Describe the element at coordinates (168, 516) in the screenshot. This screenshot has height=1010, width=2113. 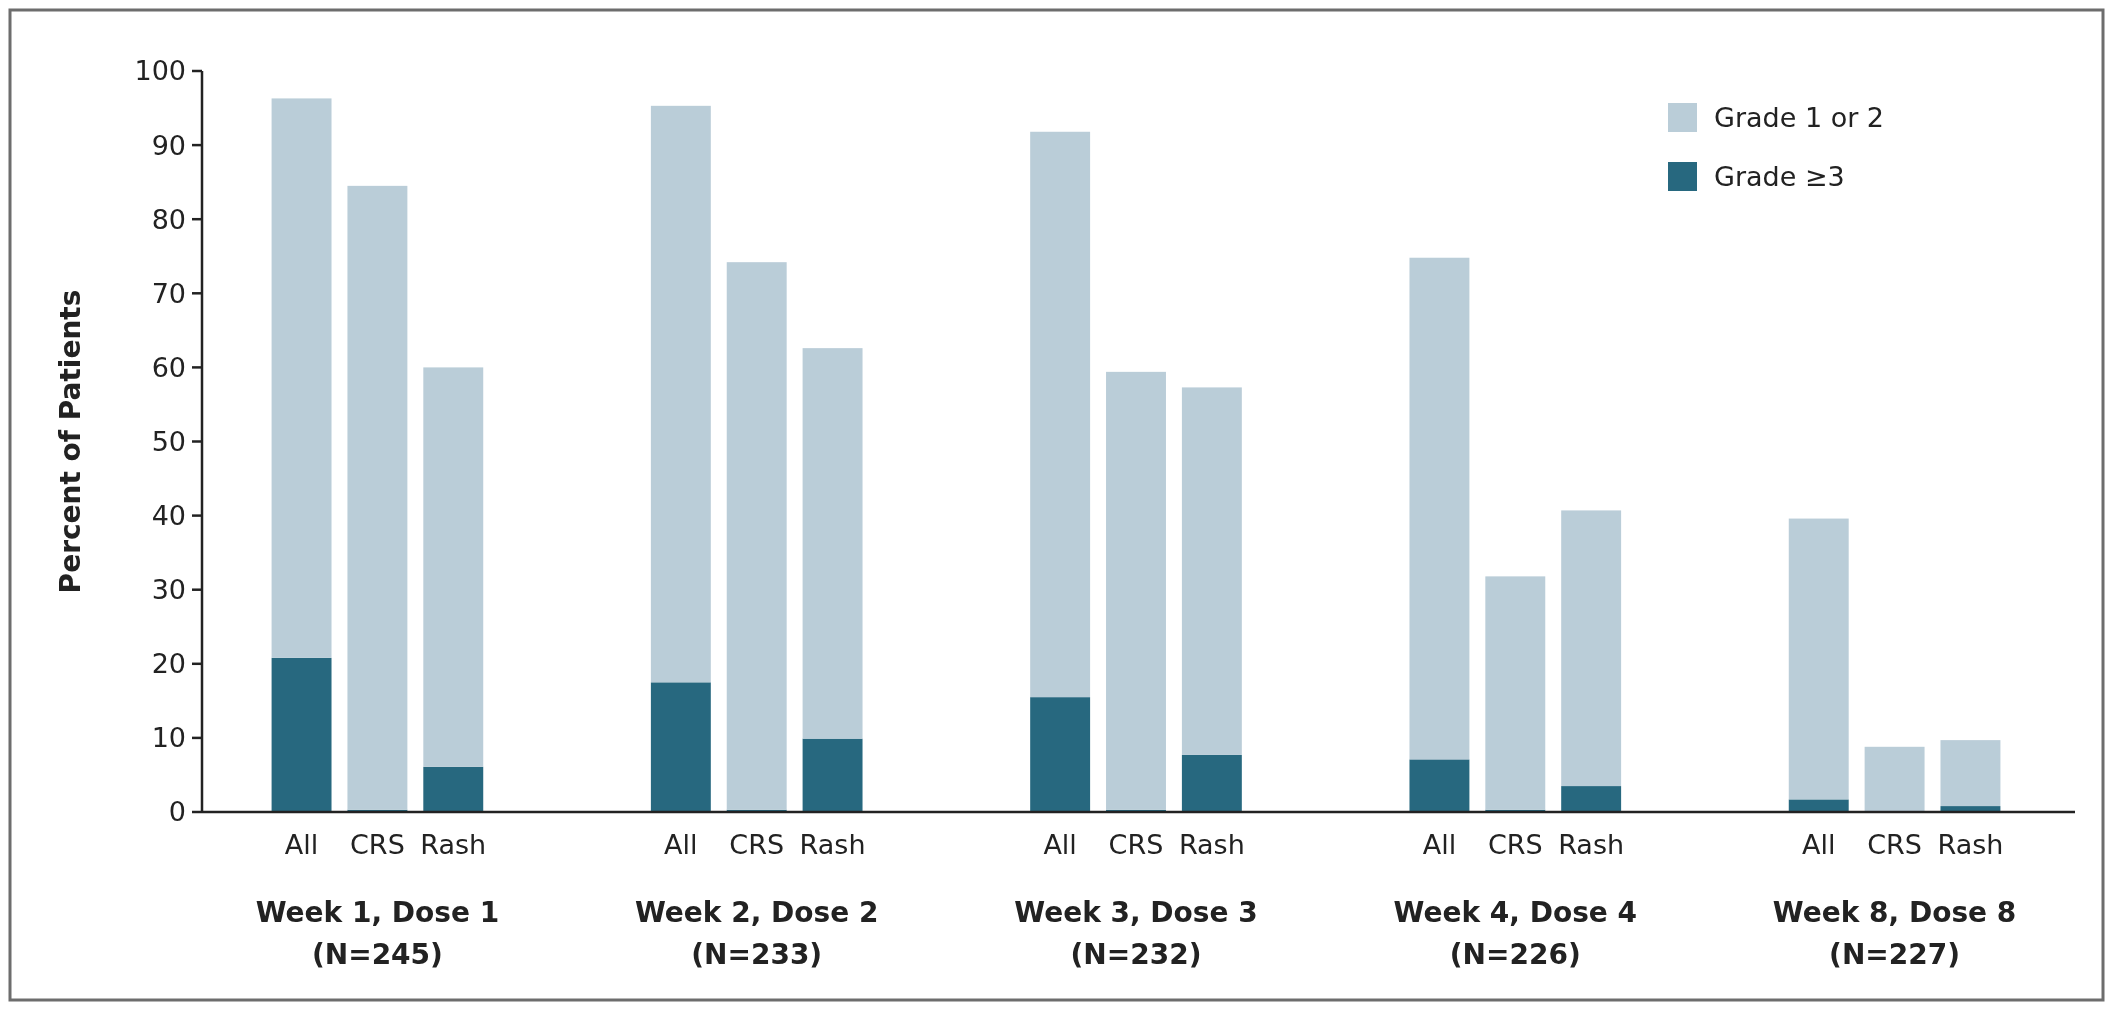
I see `y-tick-label: 40` at that location.